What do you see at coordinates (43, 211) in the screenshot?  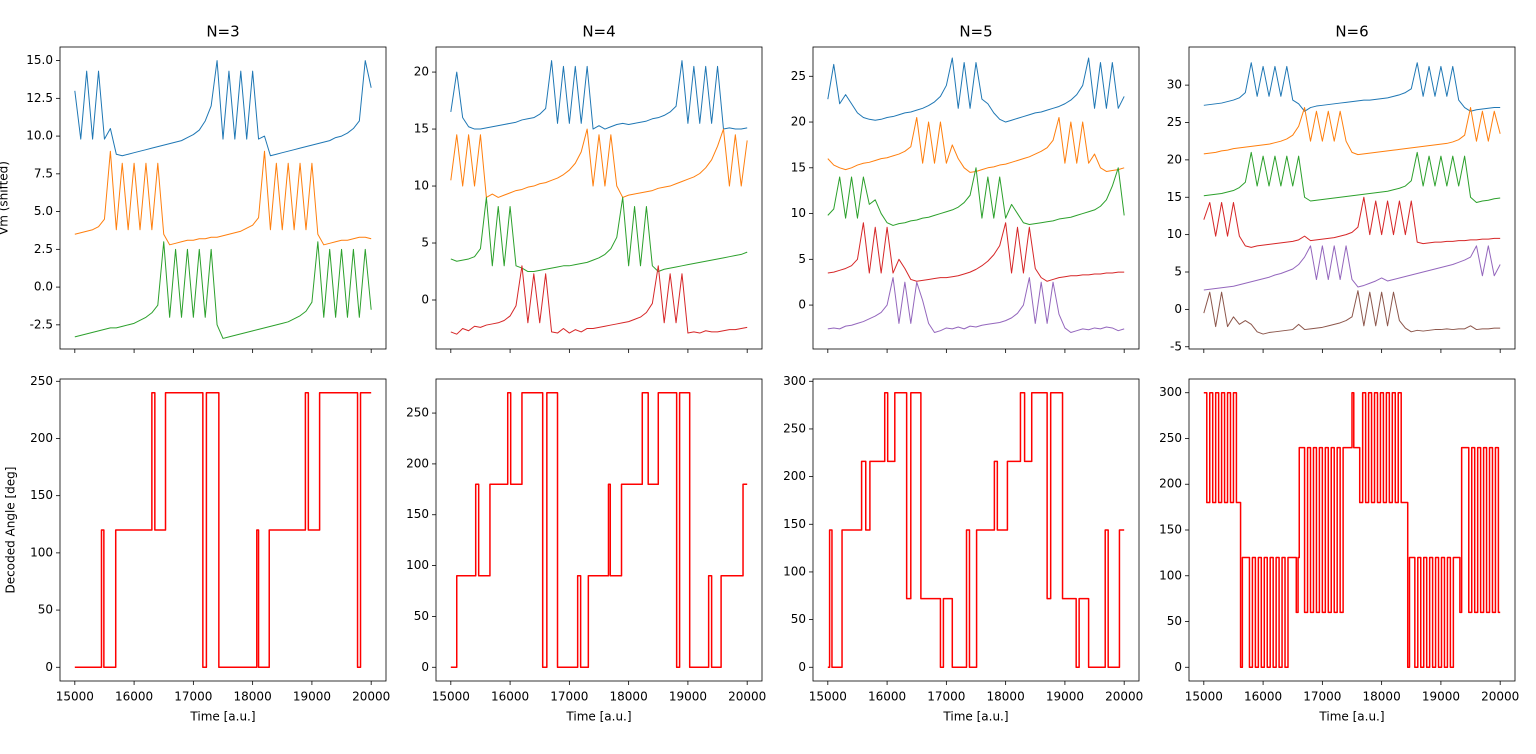 I see `y-tick-label: 5.0` at bounding box center [43, 211].